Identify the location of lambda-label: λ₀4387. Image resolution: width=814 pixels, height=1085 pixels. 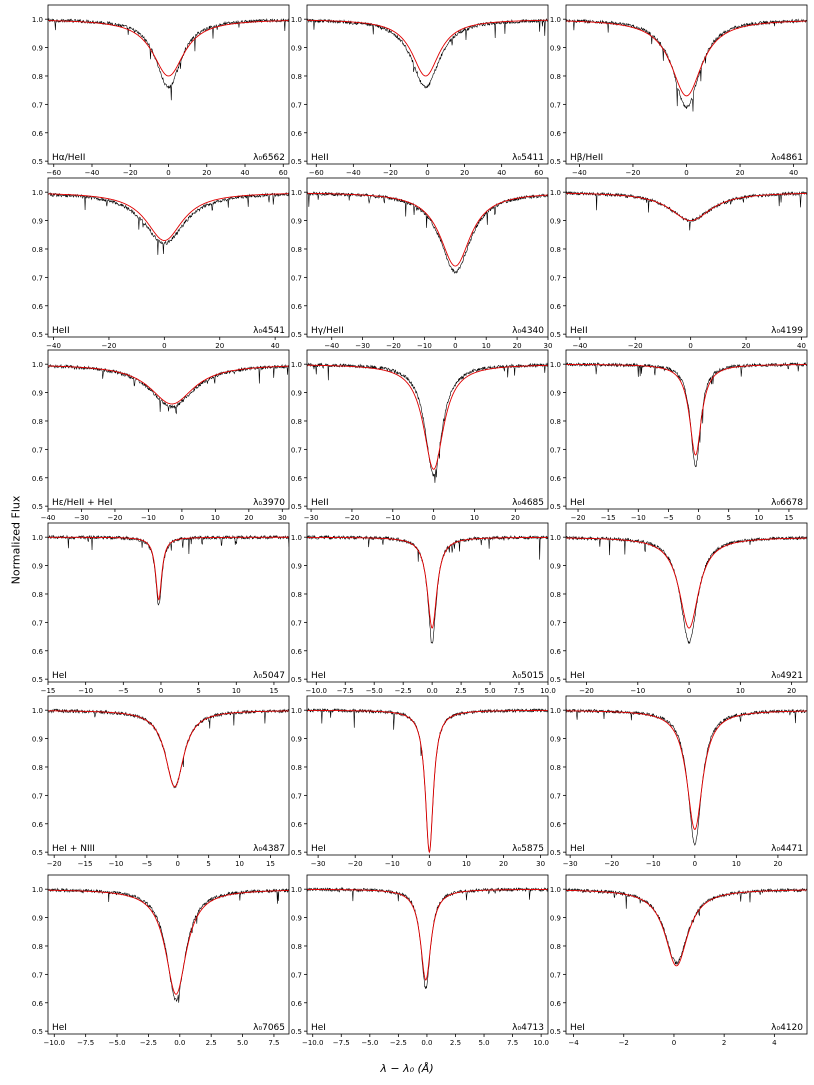
(269, 849).